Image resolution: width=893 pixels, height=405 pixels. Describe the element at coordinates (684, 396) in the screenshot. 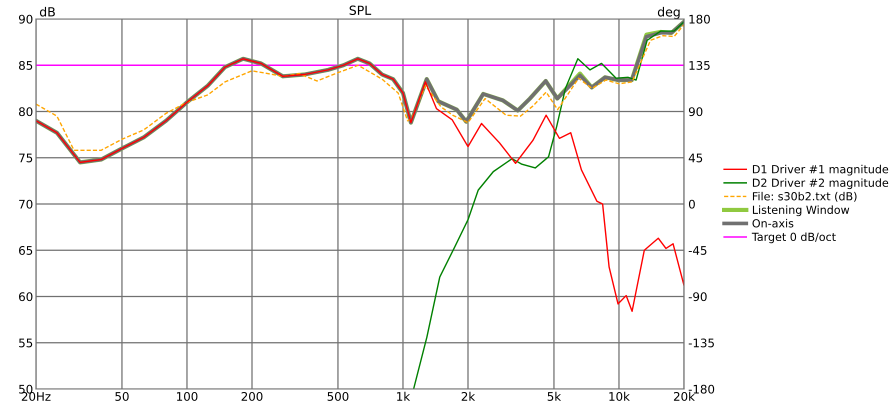

I see `x-tick-label: 20k` at that location.